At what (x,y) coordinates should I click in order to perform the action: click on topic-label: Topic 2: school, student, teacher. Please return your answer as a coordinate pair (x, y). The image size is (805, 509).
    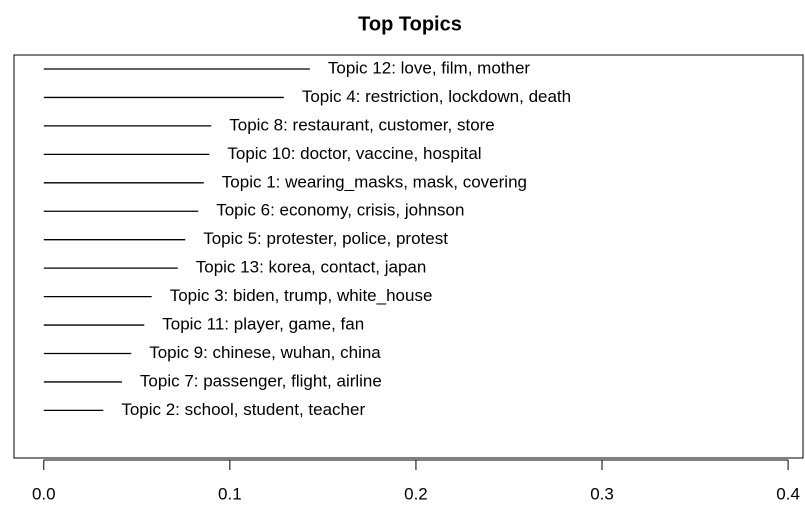
    Looking at the image, I should click on (243, 409).